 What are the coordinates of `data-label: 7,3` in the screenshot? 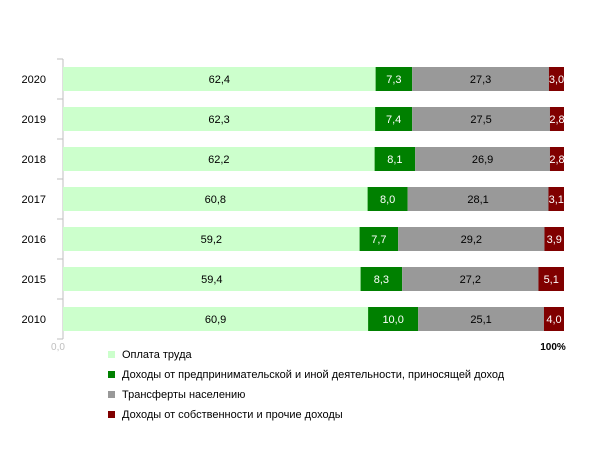 It's located at (393, 80).